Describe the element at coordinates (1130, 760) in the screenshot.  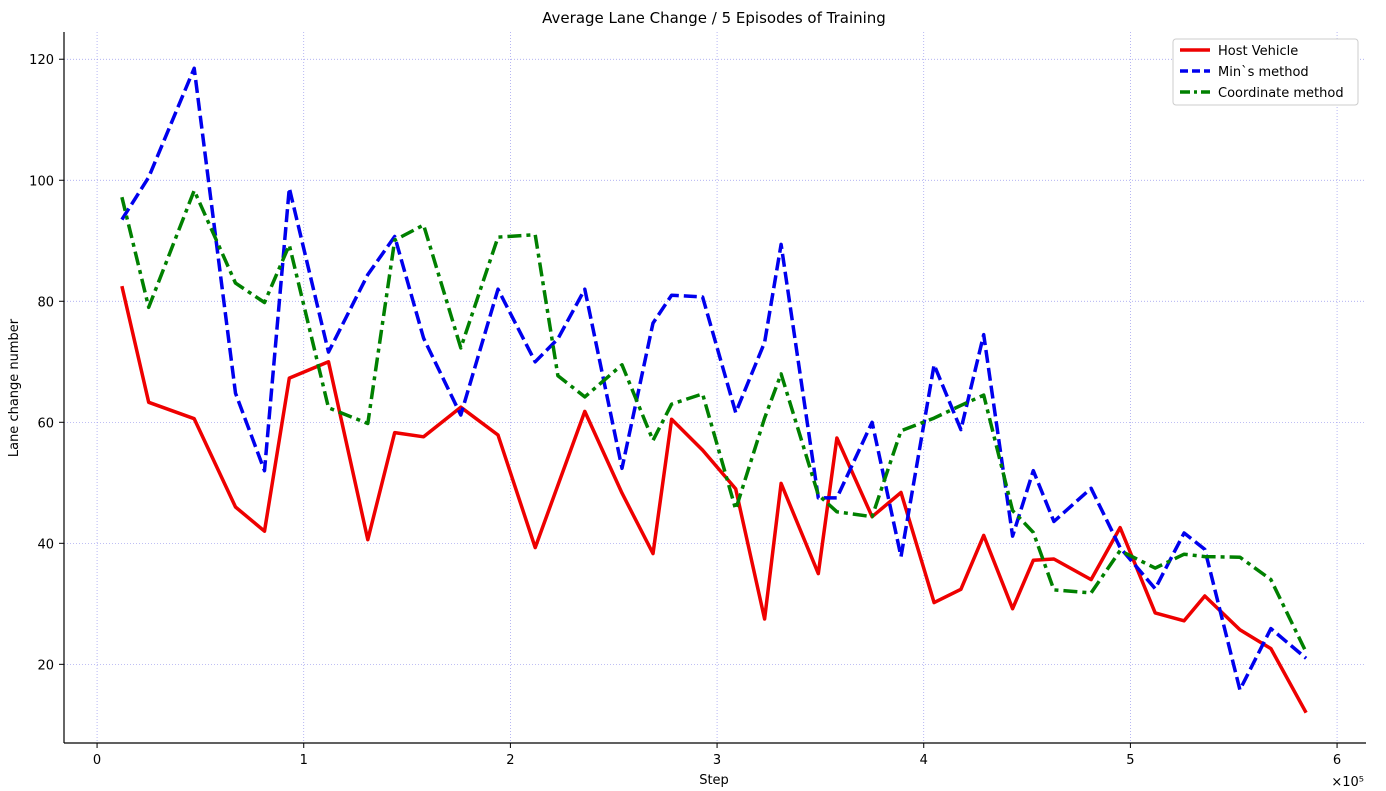
I see `x-tick-label: 5` at that location.